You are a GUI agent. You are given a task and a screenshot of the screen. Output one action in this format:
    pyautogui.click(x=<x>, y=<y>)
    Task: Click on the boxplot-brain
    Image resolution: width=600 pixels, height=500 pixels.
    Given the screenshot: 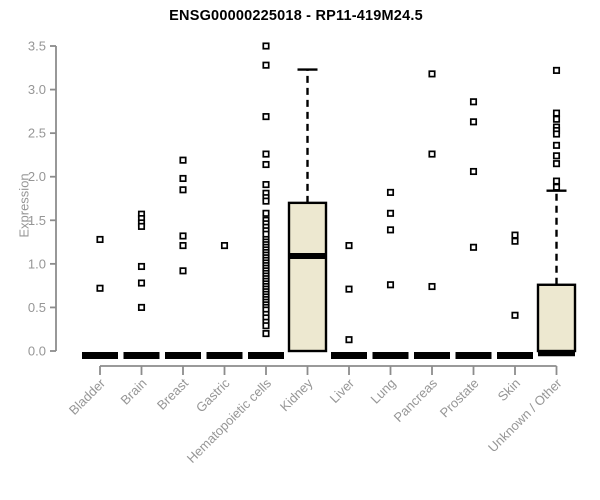 What is the action you would take?
    pyautogui.click(x=141, y=284)
    